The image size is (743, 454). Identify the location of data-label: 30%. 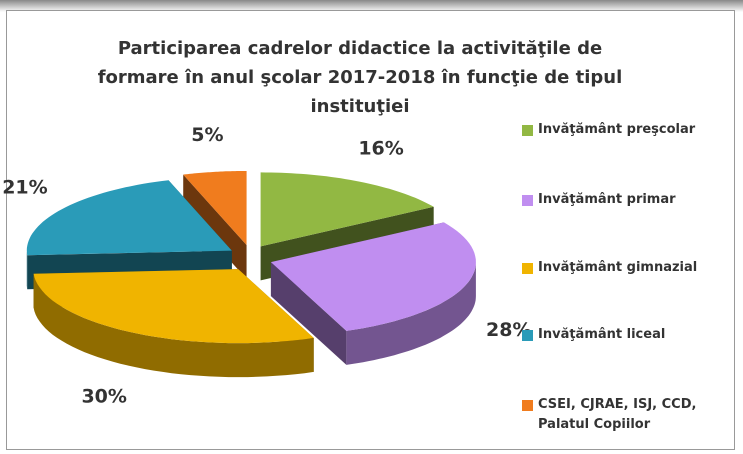
(103, 396).